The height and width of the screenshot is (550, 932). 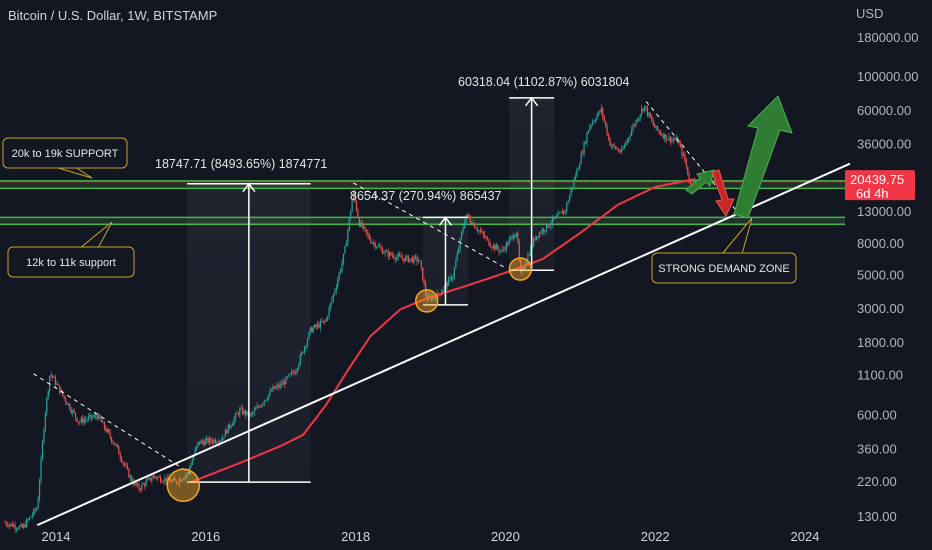 What do you see at coordinates (71, 263) in the screenshot?
I see `callout-text-1: 12k to 11k support` at bounding box center [71, 263].